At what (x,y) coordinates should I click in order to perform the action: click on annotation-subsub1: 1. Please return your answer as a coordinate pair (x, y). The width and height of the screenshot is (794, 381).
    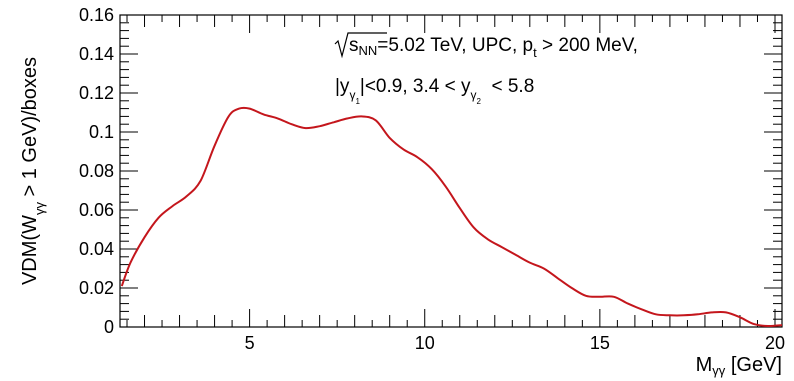
    Looking at the image, I should click on (357, 101).